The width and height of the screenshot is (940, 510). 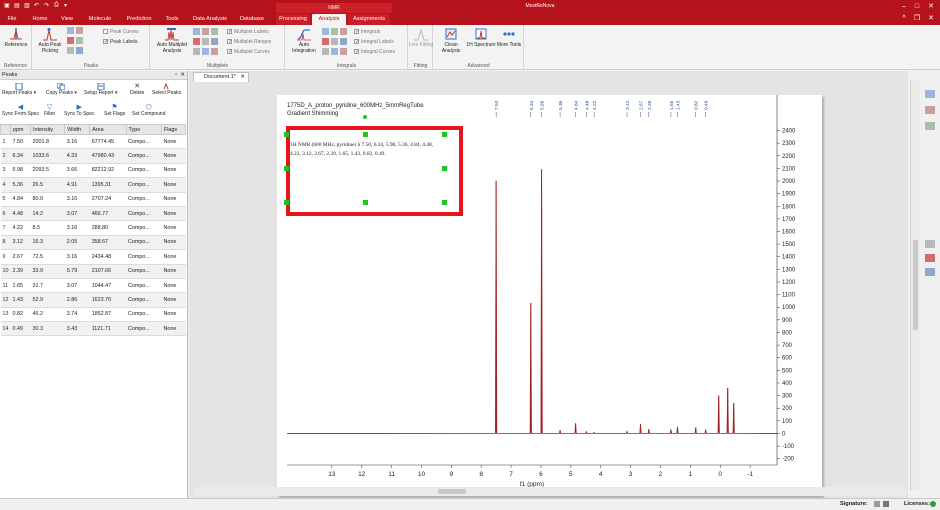 I want to click on tab-home: Home, so click(x=40, y=19).